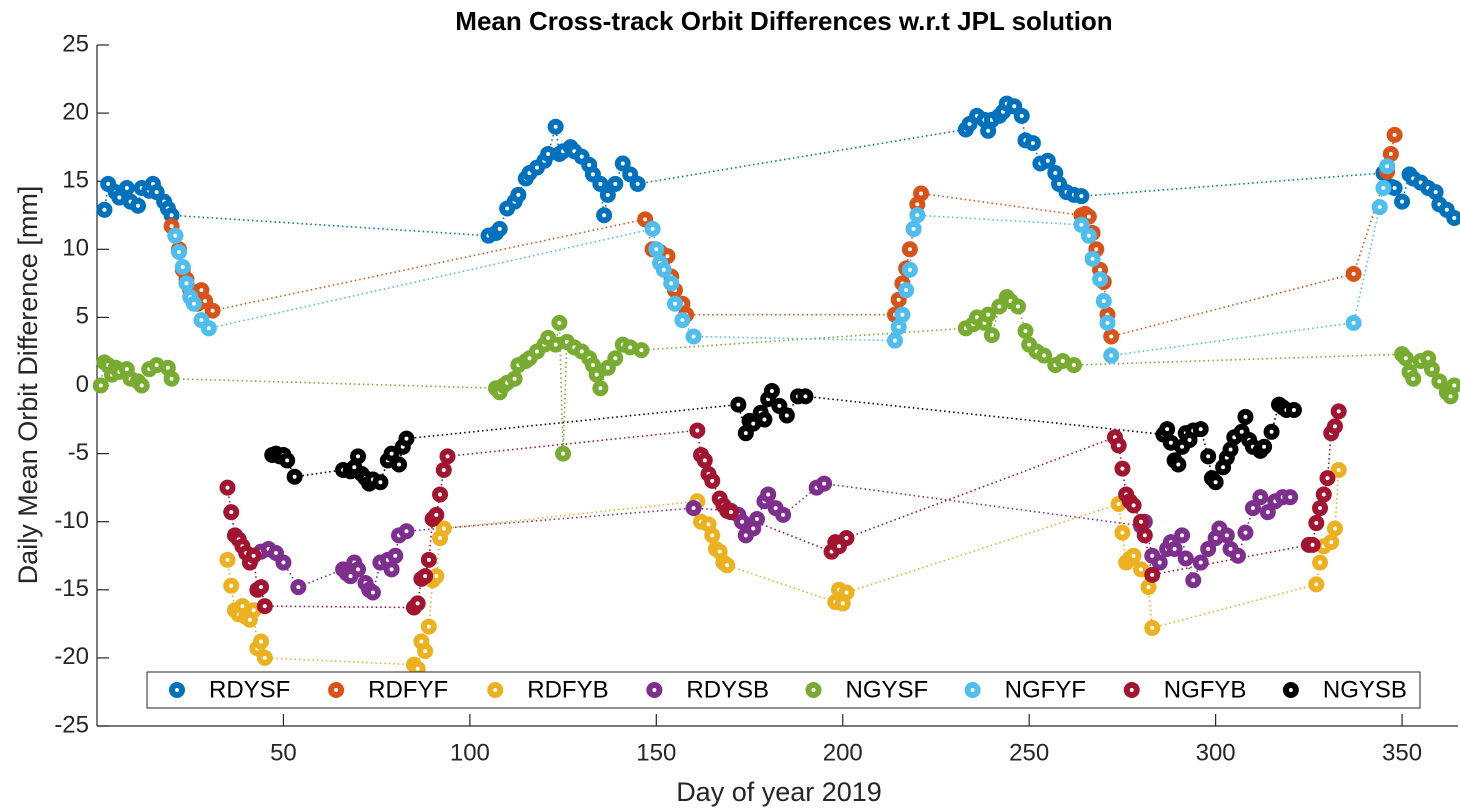  What do you see at coordinates (470, 752) in the screenshot?
I see `x-tick-label: 100` at bounding box center [470, 752].